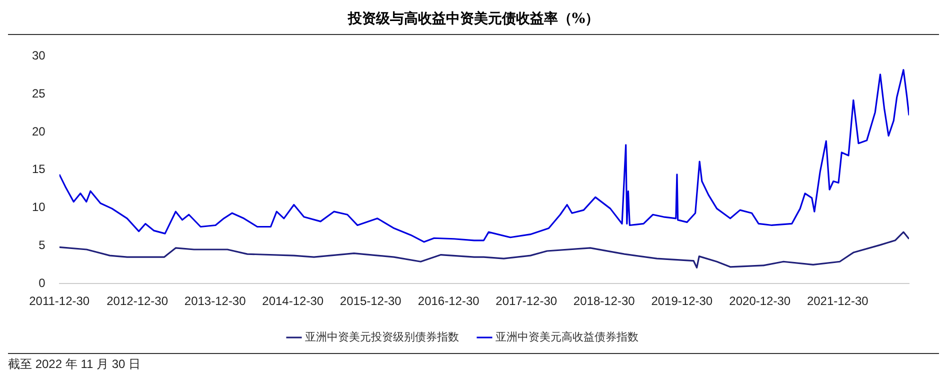 This screenshot has height=387, width=947. I want to click on legend-label: 亚洲中资美元高收益债券指数, so click(567, 337).